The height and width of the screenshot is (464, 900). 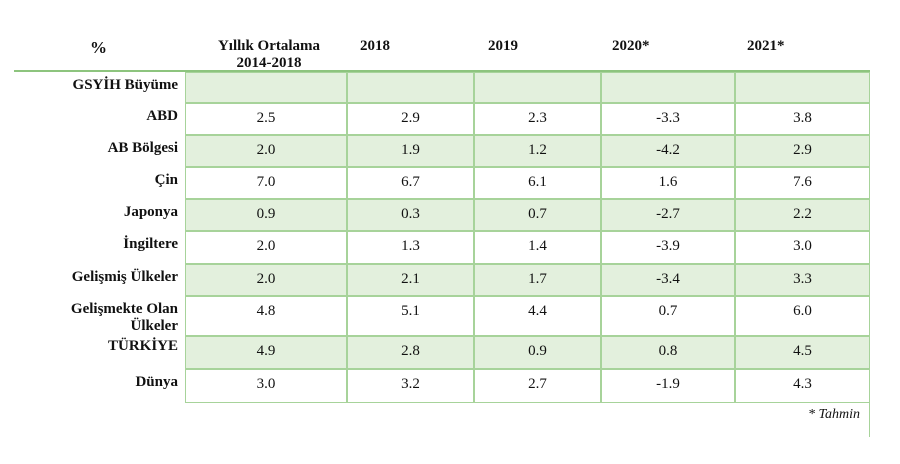 I want to click on table-cell: 3.2, so click(x=410, y=386).